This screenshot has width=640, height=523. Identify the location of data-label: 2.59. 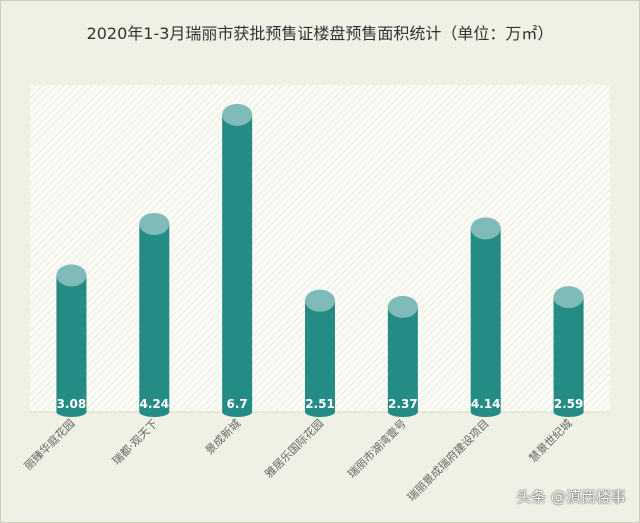
(569, 404).